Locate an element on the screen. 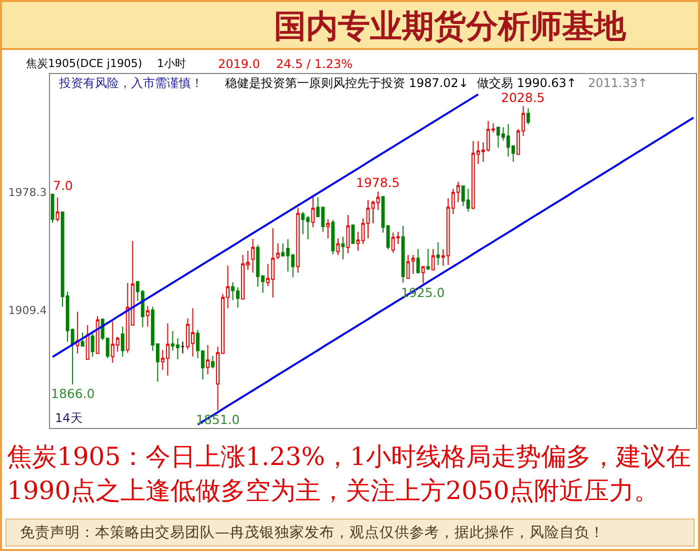 The width and height of the screenshot is (700, 551). annotation: 做交易 1990.63↑ is located at coordinates (526, 83).